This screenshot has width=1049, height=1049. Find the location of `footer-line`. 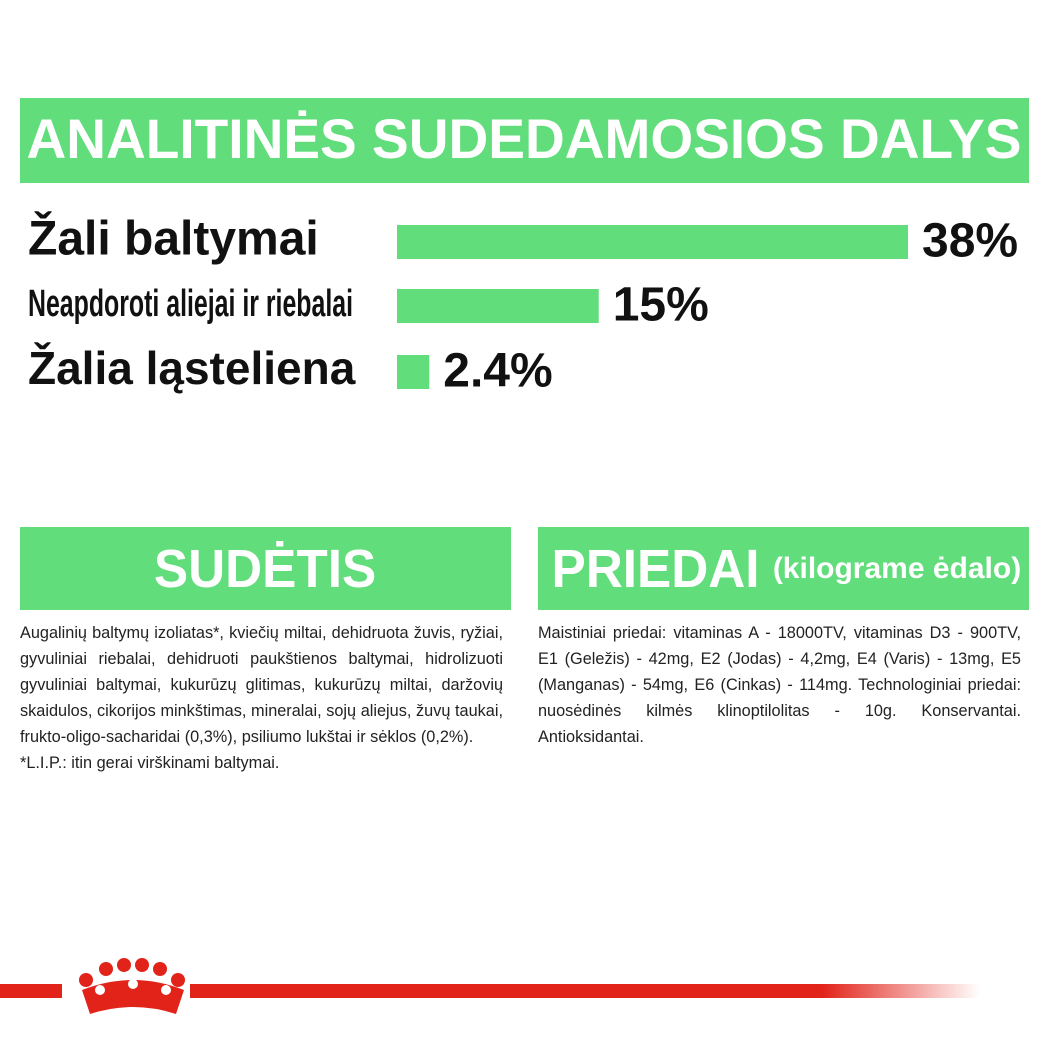

footer-line is located at coordinates (585, 991).